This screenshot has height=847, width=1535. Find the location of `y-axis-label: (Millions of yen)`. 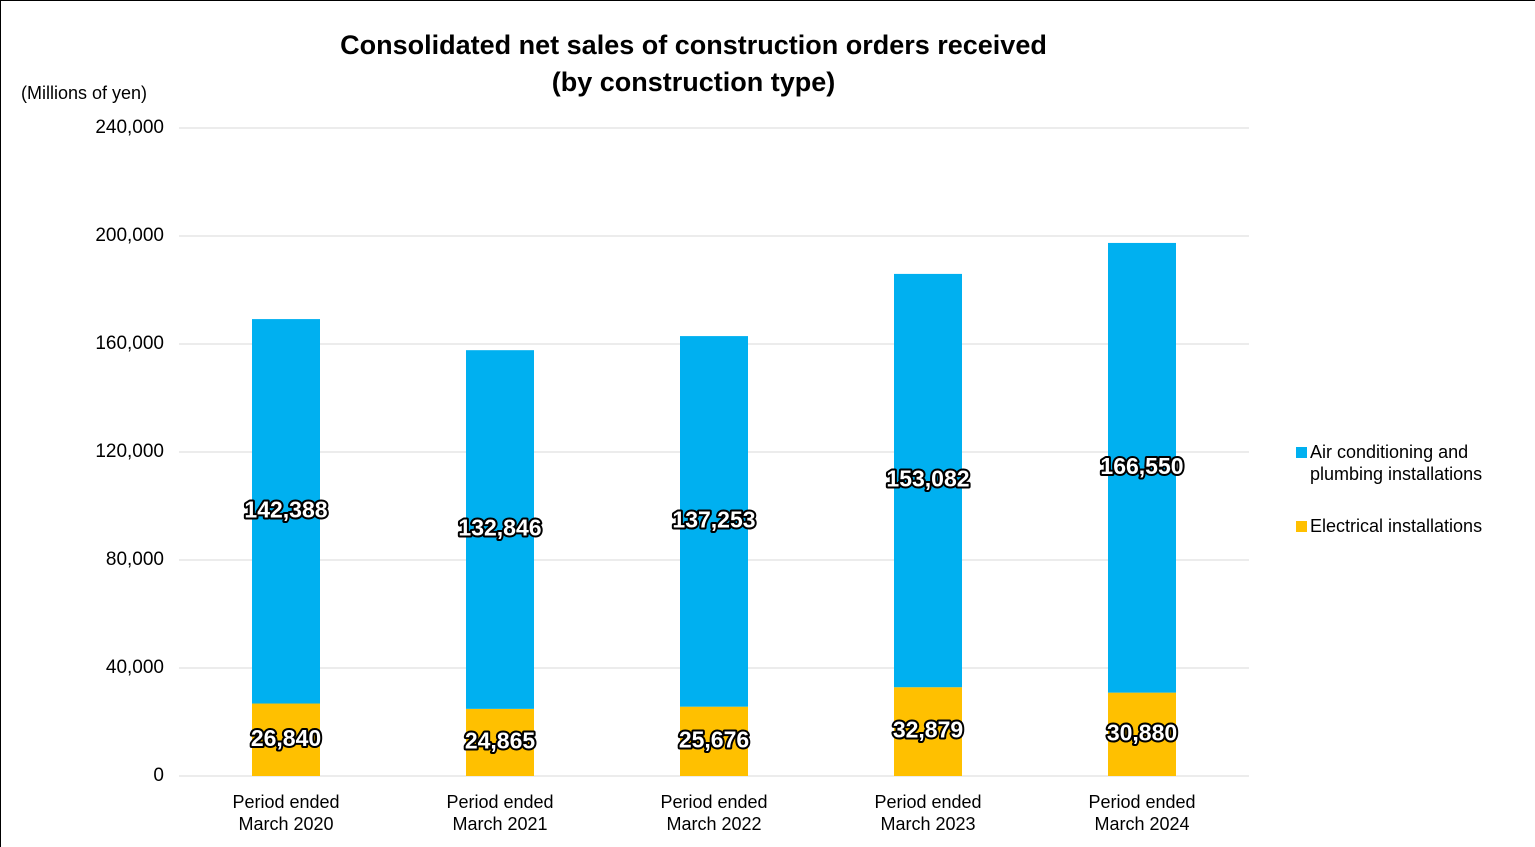

y-axis-label: (Millions of yen) is located at coordinates (84, 93).